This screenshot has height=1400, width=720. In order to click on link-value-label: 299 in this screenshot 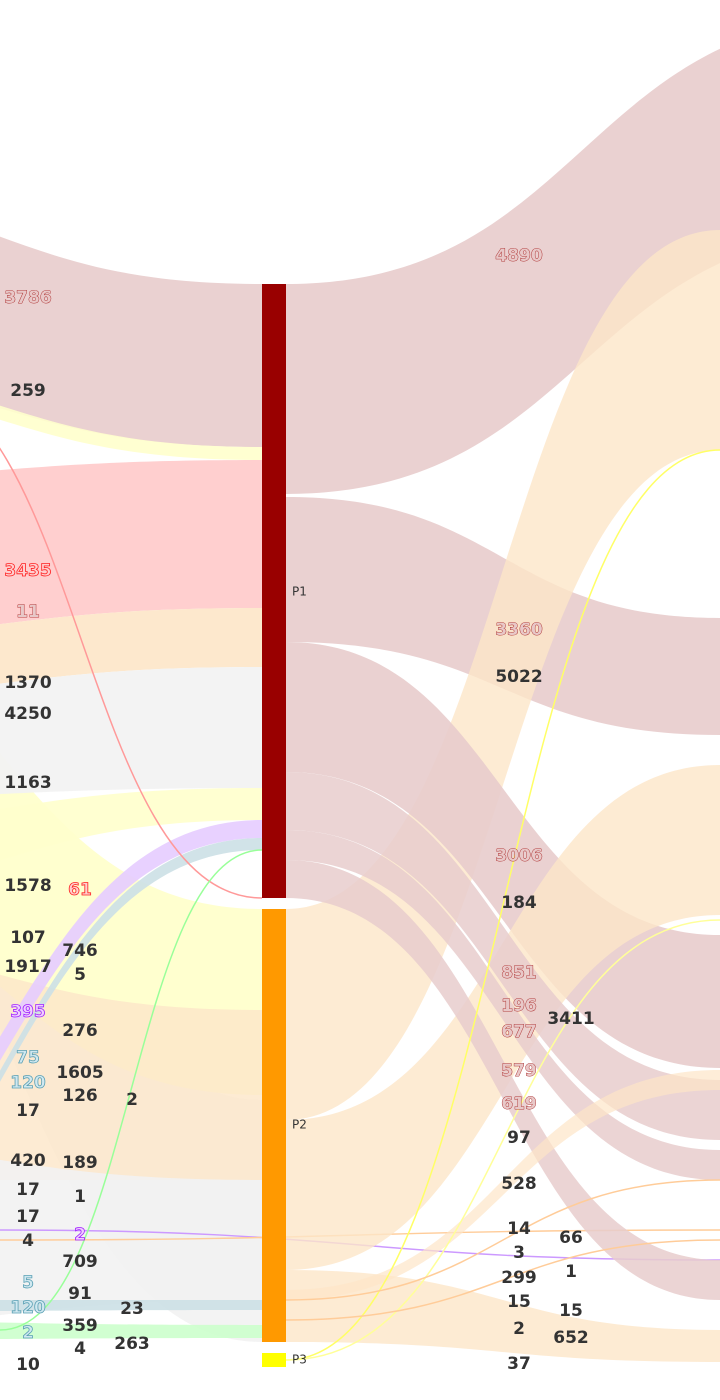, I will do `click(519, 1278)`.